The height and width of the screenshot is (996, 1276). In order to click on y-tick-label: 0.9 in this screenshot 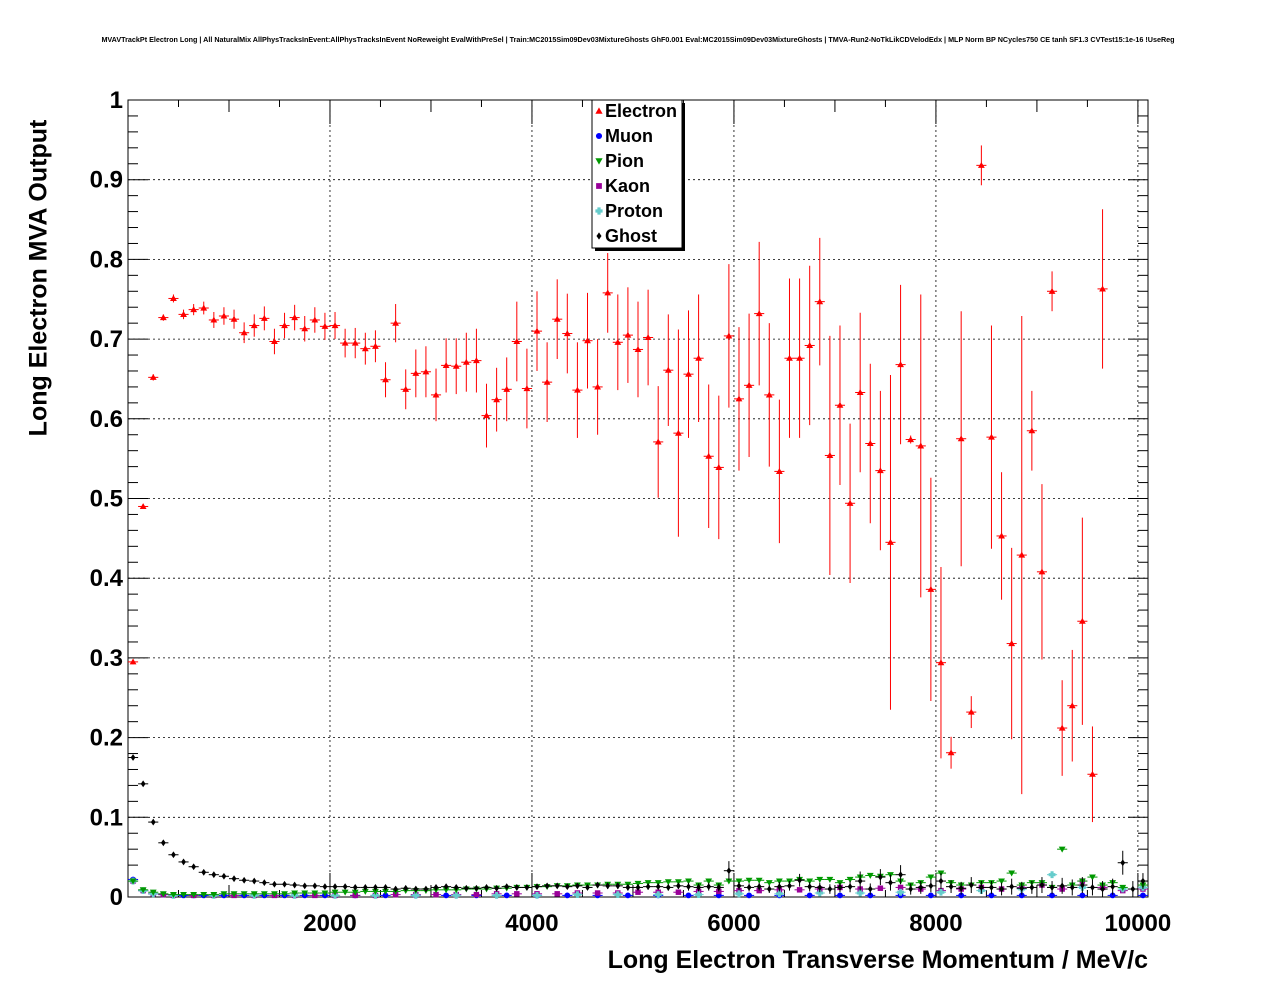, I will do `click(106, 180)`.